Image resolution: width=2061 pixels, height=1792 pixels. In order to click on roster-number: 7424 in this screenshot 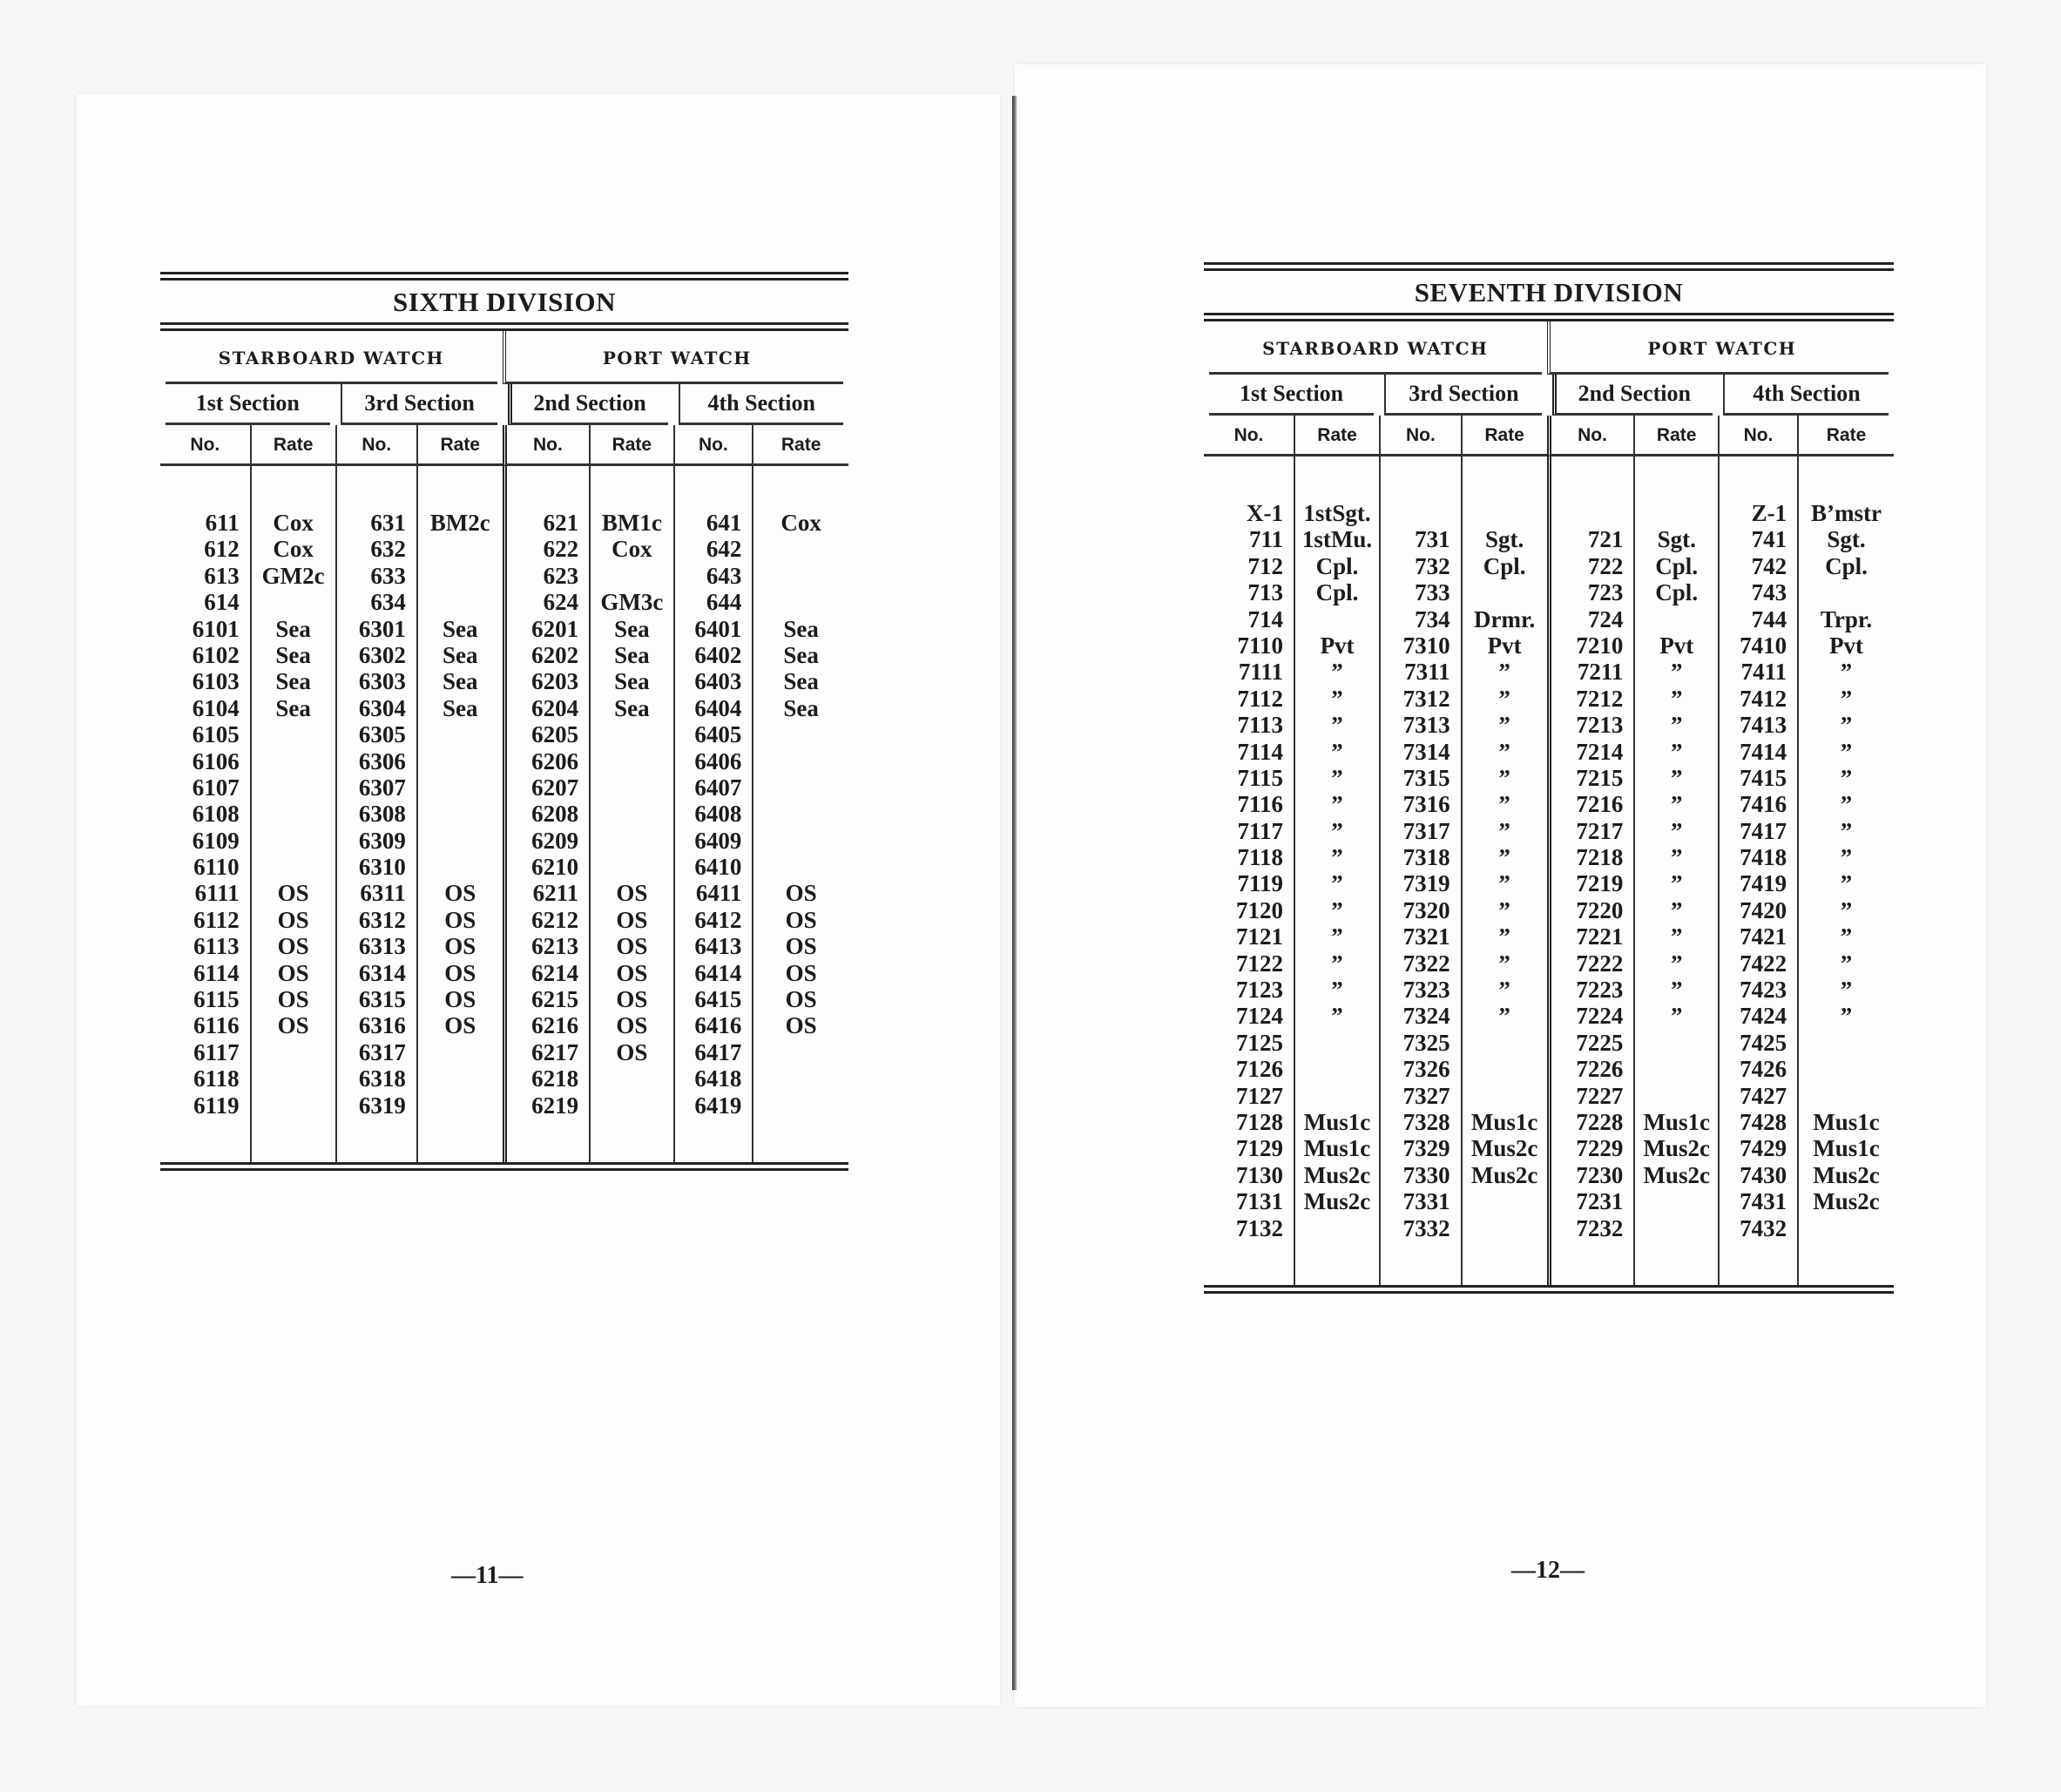, I will do `click(1757, 1016)`.